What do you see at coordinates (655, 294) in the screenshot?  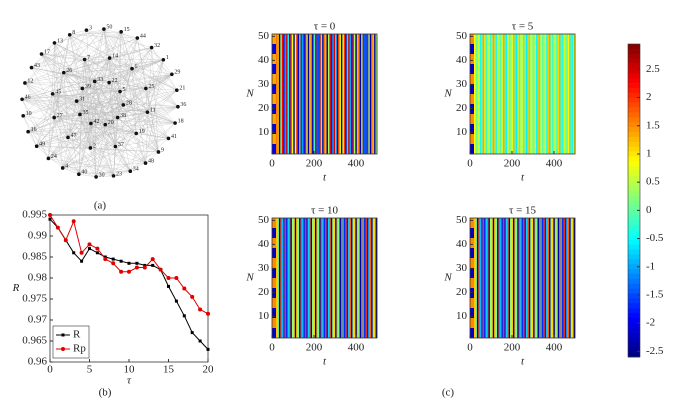 I see `colorbar-tick-label: -1.5` at bounding box center [655, 294].